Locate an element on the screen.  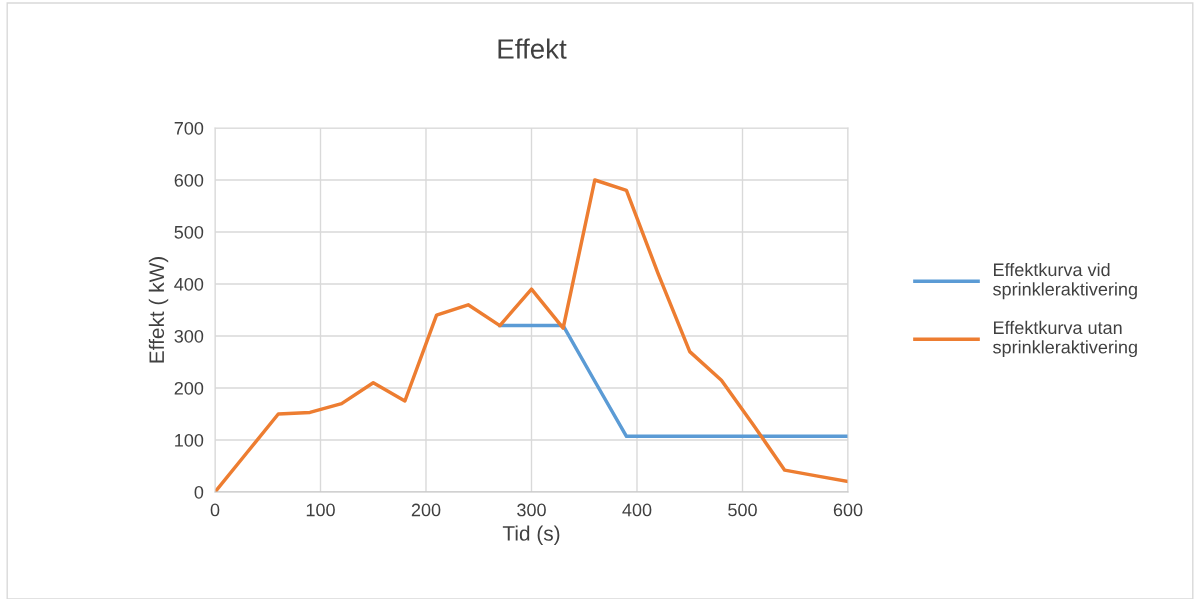
legend-label: Effektkurva utan sprinkleraktivering is located at coordinates (1065, 339).